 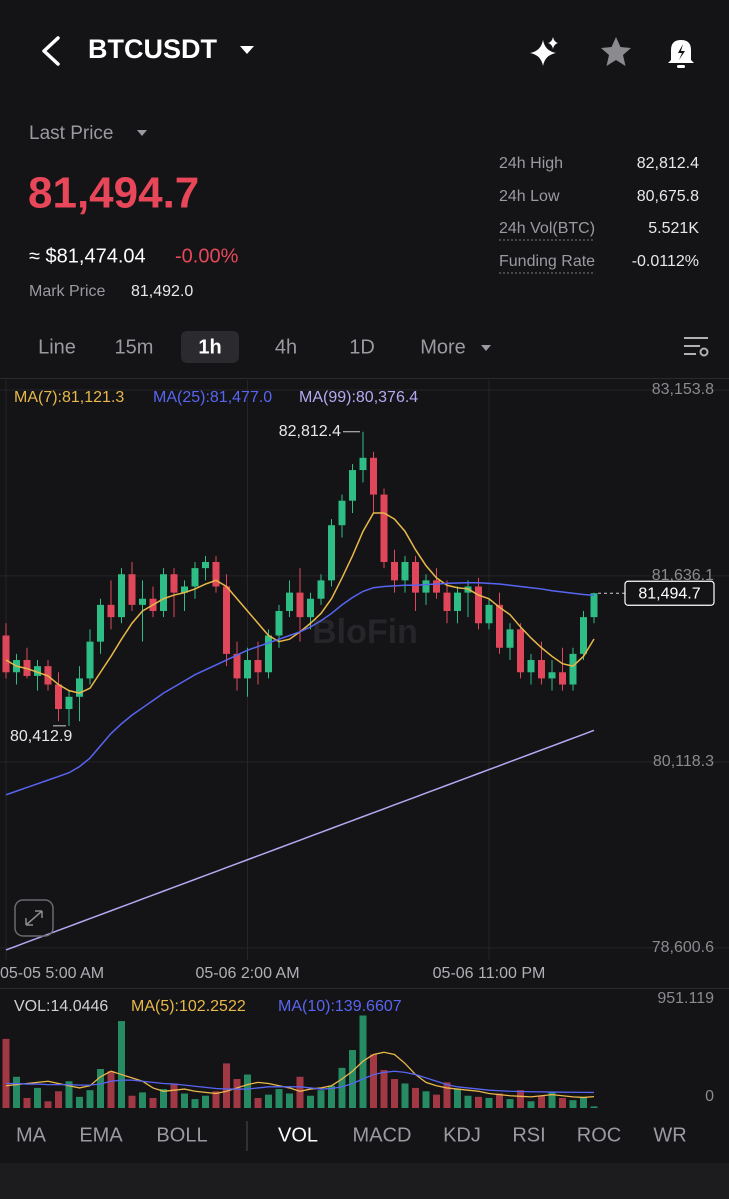 What do you see at coordinates (362, 347) in the screenshot?
I see `interval-tab: 1D` at bounding box center [362, 347].